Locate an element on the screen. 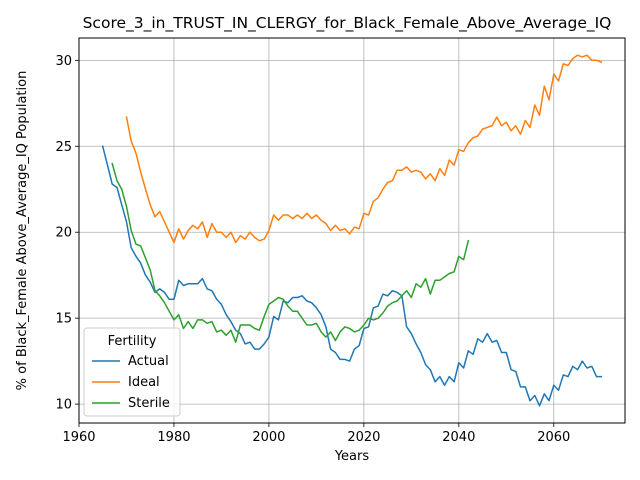 The image size is (640, 480). x-tick-label: 1980 is located at coordinates (173, 437).